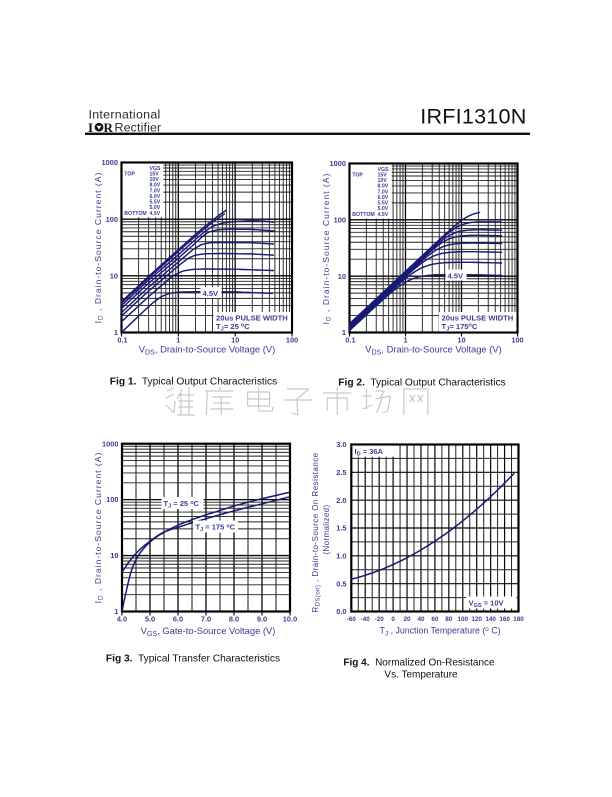 This screenshot has height=797, width=612. Describe the element at coordinates (419, 663) in the screenshot. I see `svg-text:Fig 4. Normalized On-Resistan: Fig 4. Normalized On-Resistance` at that location.